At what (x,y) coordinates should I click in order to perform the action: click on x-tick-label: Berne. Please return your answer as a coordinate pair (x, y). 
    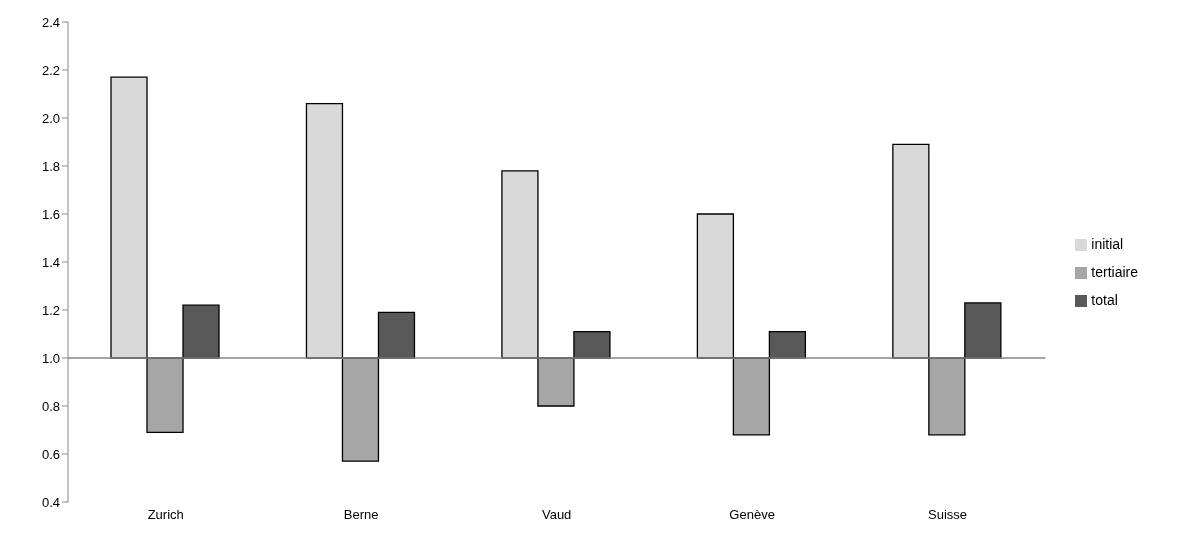
    Looking at the image, I should click on (361, 515).